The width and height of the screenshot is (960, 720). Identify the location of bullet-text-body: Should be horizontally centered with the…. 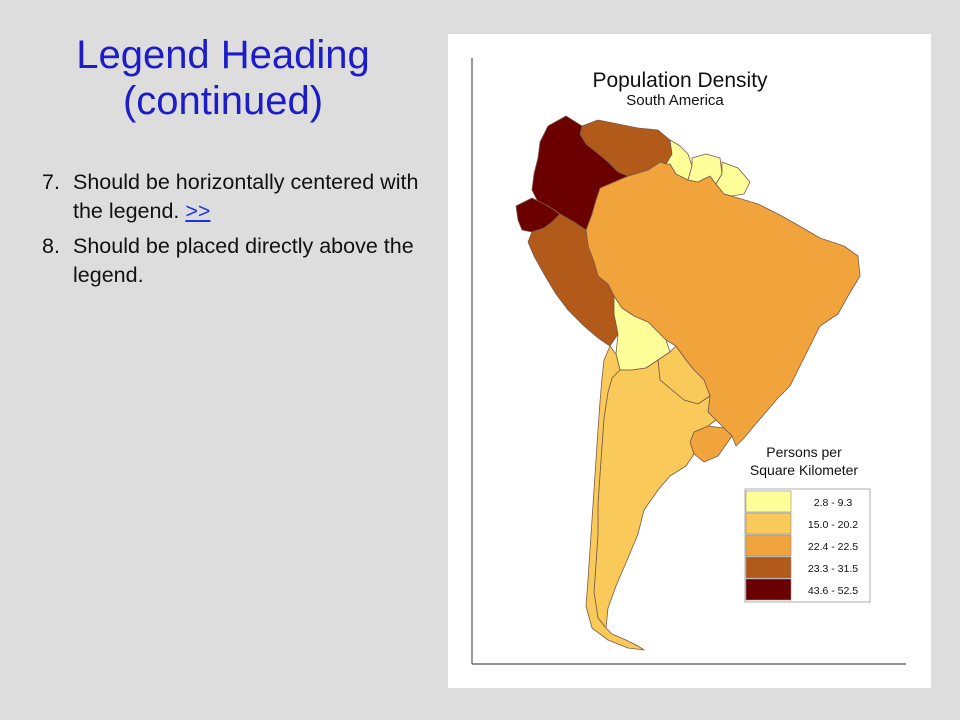
(246, 196).